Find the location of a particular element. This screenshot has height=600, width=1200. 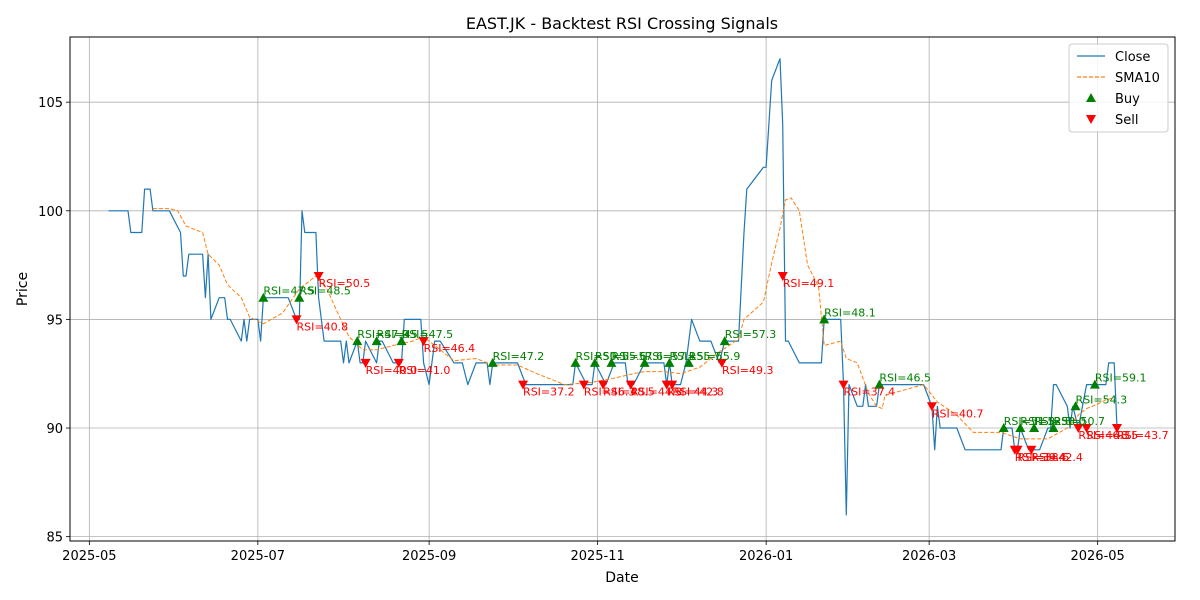

y-axis-title: Price is located at coordinates (23, 289).